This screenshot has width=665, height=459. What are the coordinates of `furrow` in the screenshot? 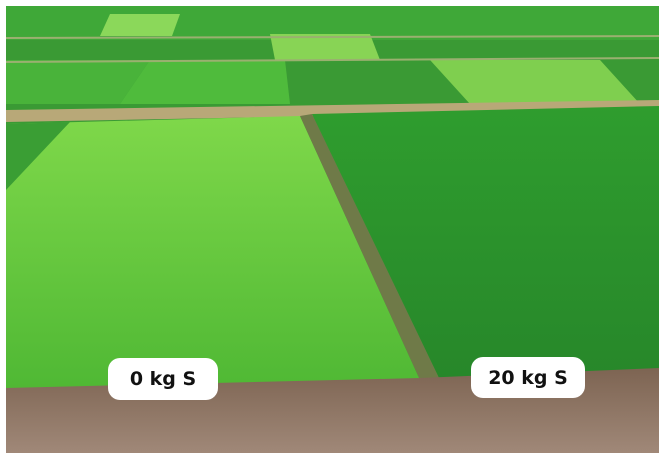 It's located at (370, 247).